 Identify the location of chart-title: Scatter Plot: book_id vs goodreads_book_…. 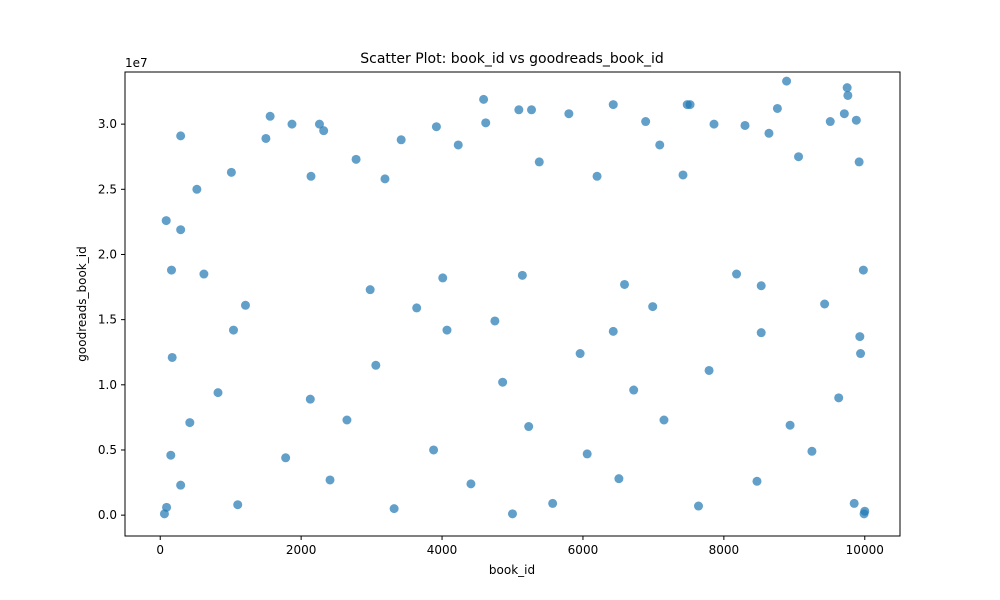
(512, 59).